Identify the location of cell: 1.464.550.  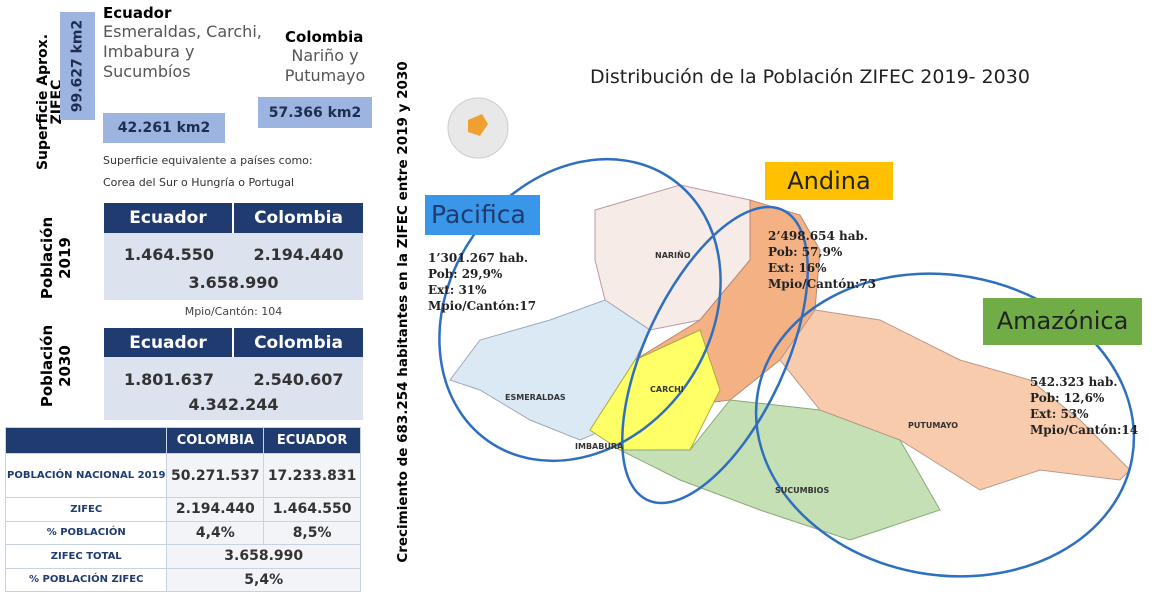
(312, 509).